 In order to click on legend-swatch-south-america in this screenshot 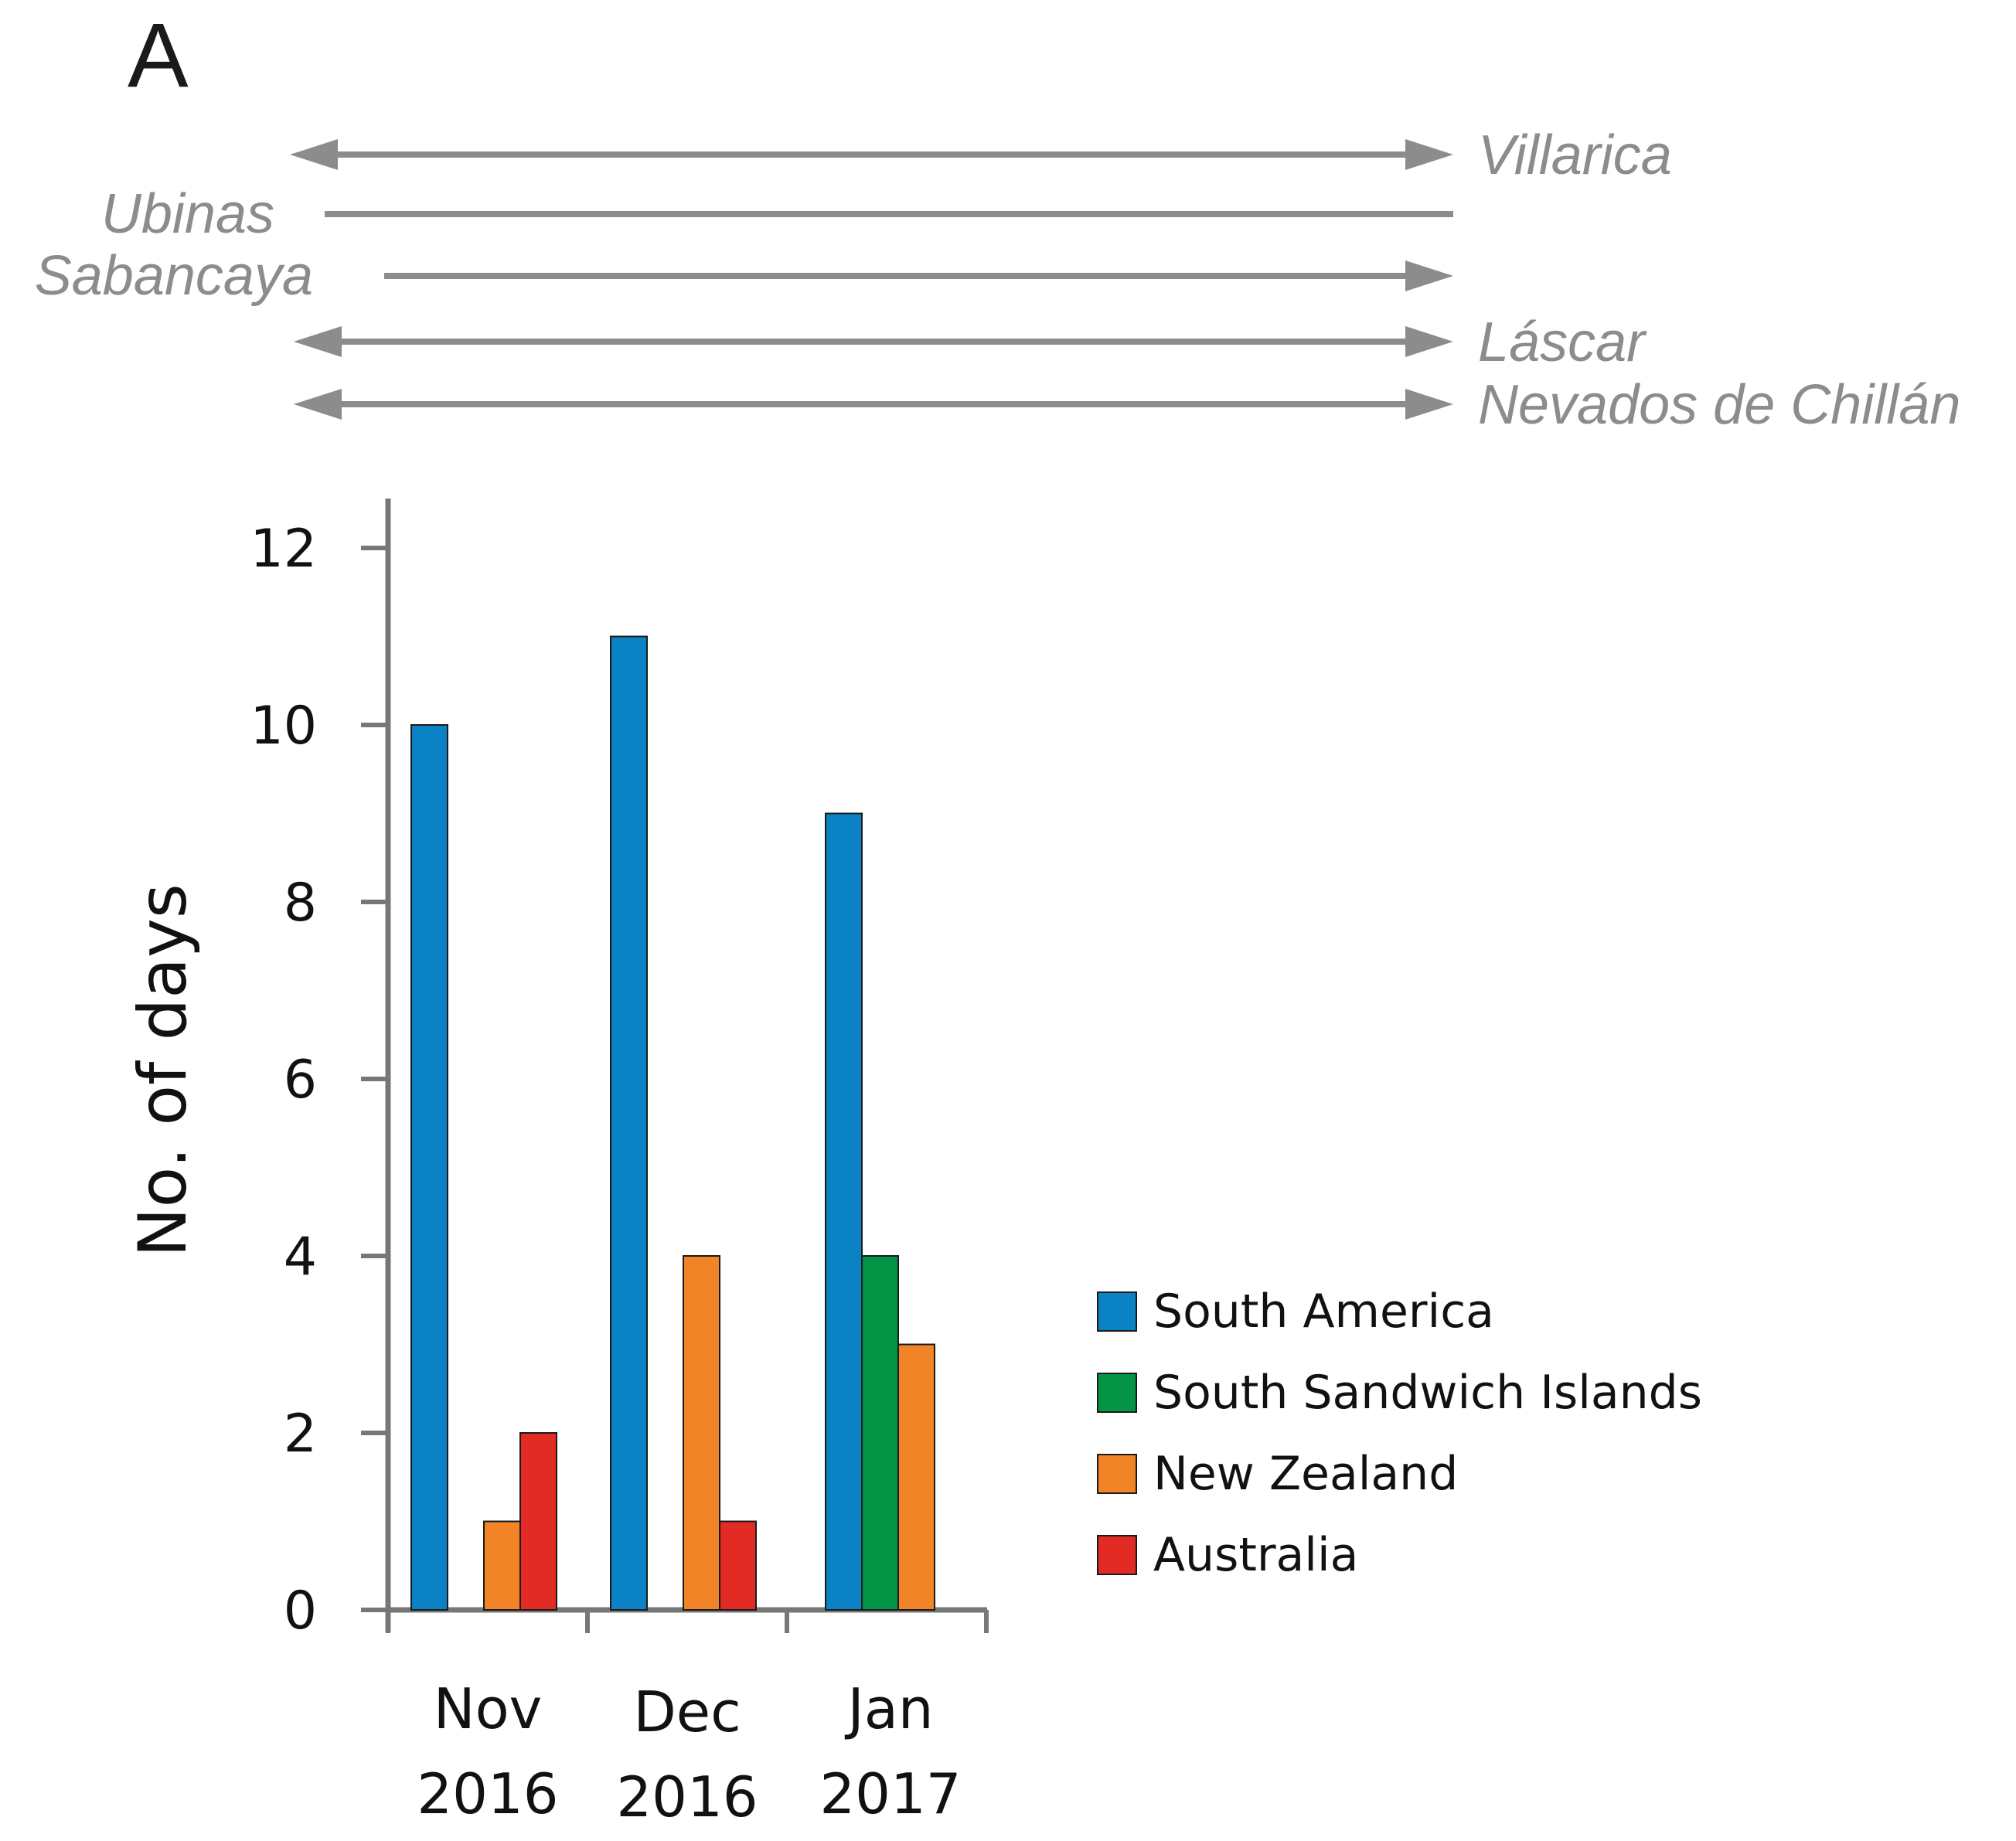, I will do `click(1117, 1311)`.